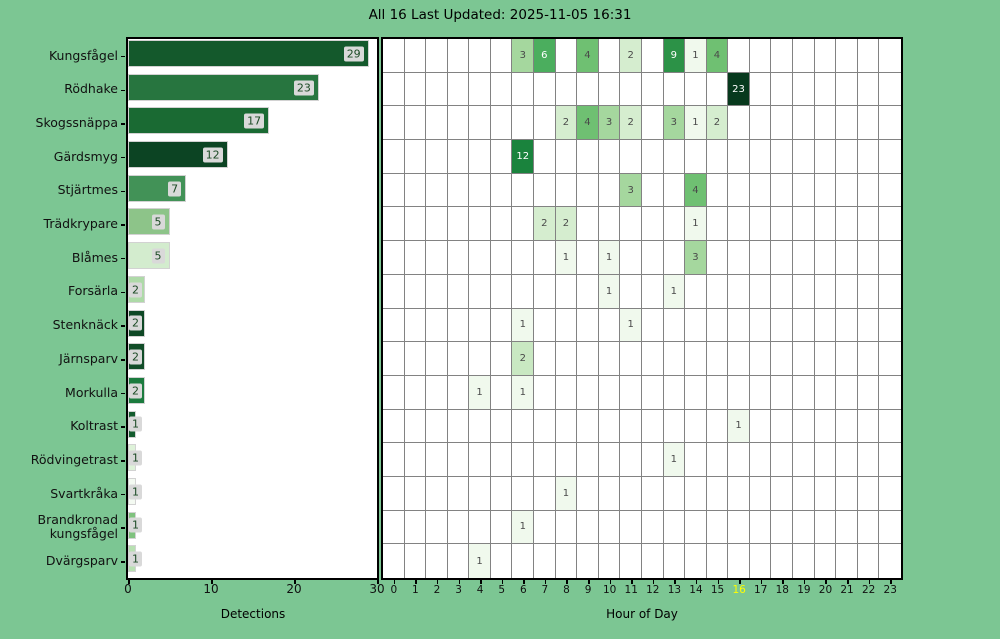  Describe the element at coordinates (76, 123) in the screenshot. I see `species-label: Skogssnäppa` at that location.